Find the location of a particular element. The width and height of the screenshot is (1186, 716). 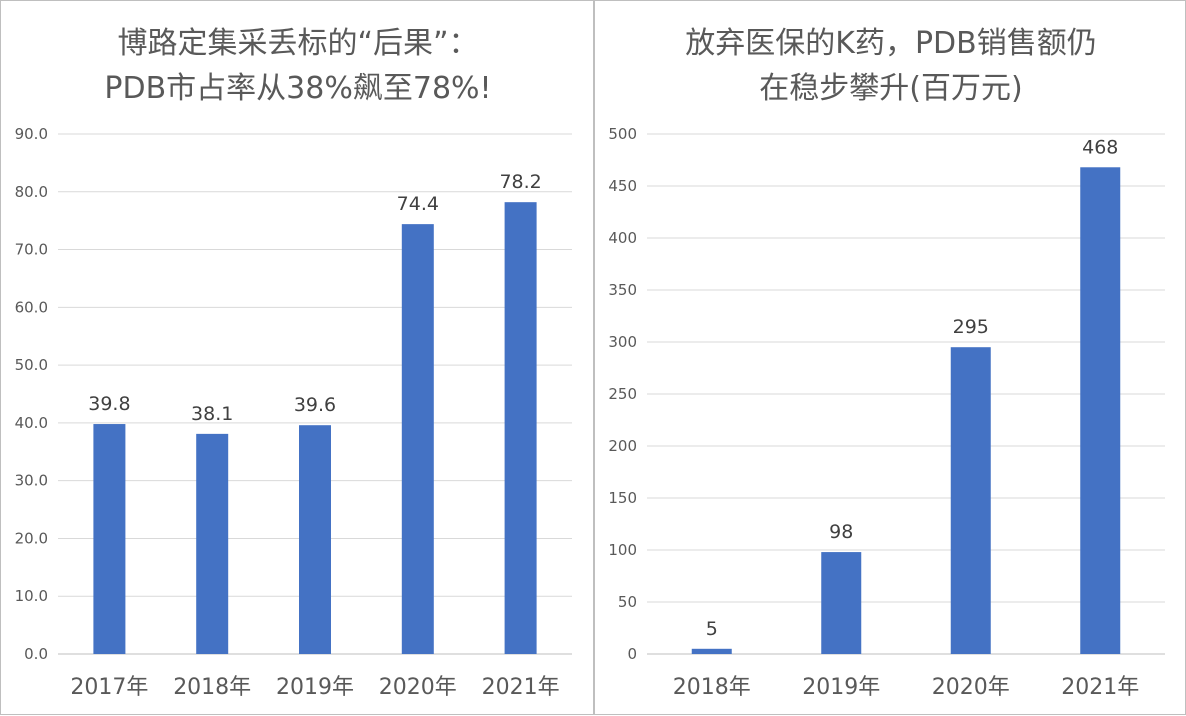

y-tick-label: 40.0 is located at coordinates (31, 423).